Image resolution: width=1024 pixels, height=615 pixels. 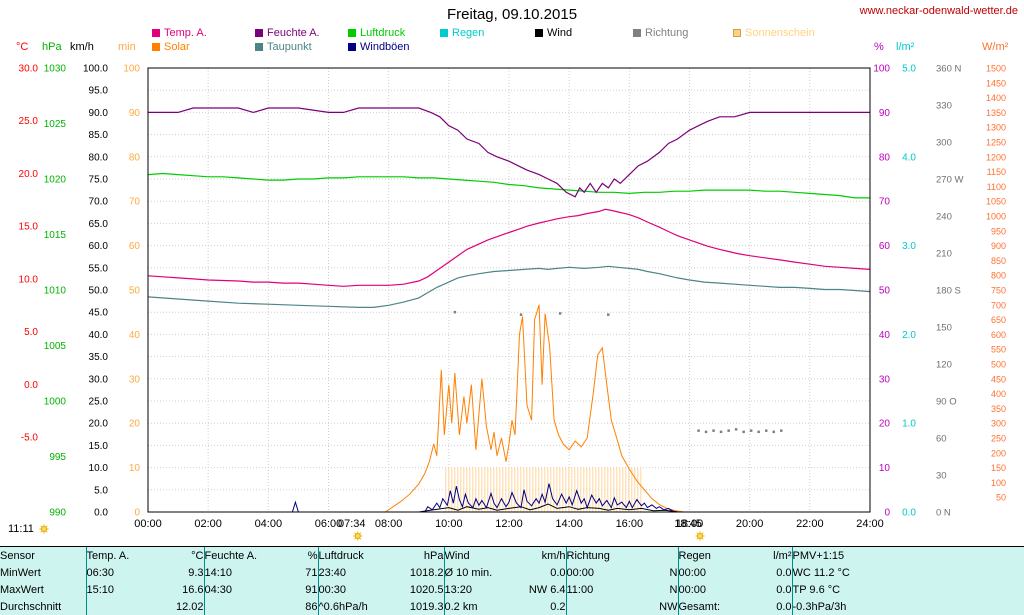 What do you see at coordinates (996, 98) in the screenshot?
I see `svg-text: 1400` at bounding box center [996, 98].